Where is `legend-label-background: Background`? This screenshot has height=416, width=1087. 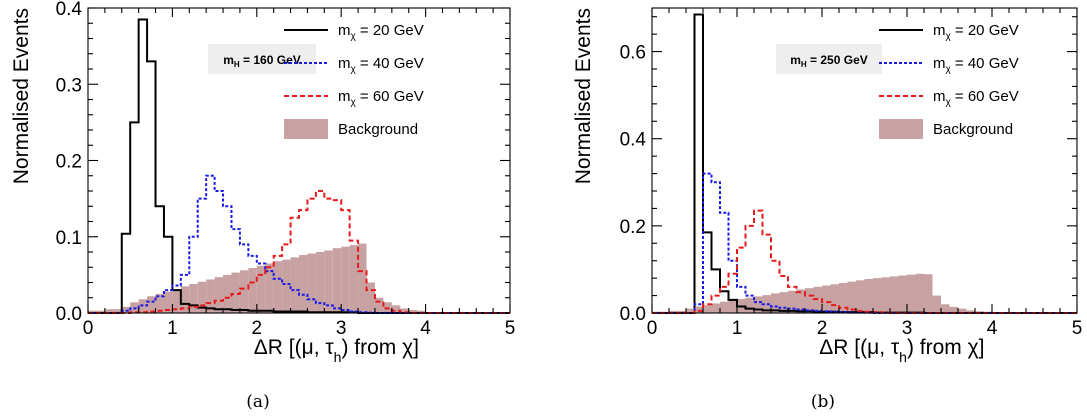
legend-label-background: Background is located at coordinates (973, 129).